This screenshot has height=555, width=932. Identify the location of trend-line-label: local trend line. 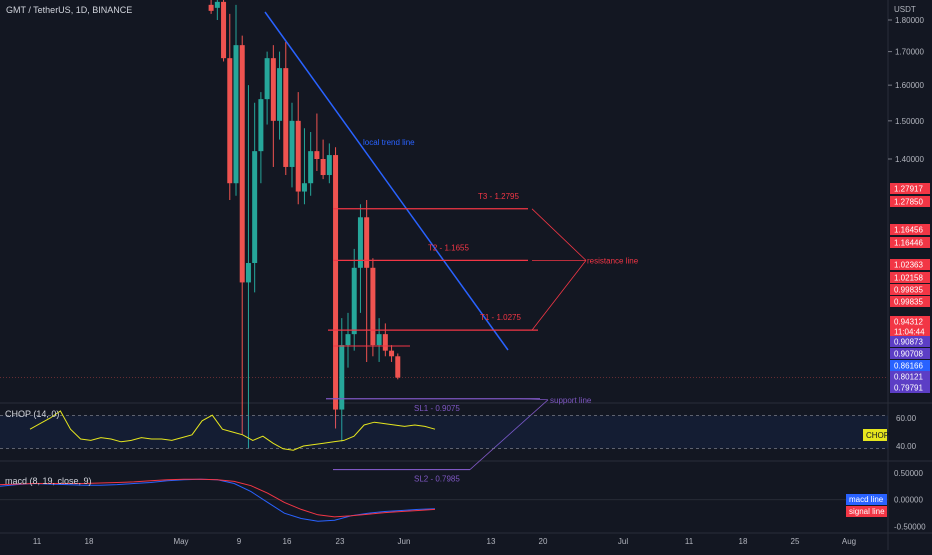
(389, 142).